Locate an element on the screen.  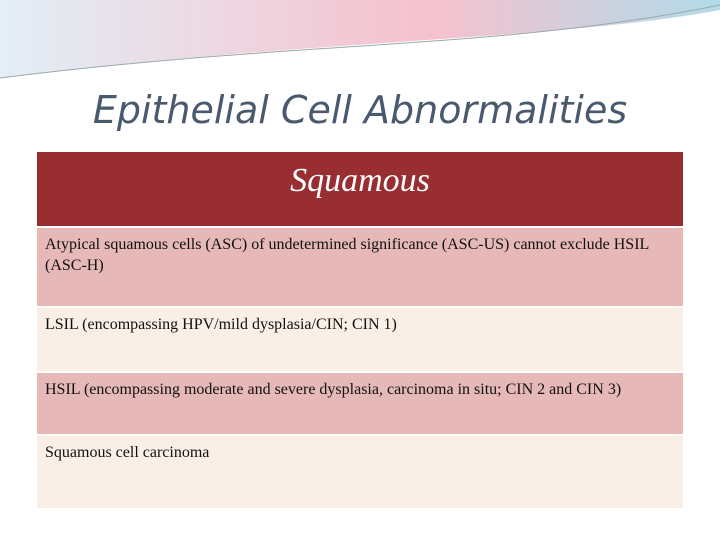
slide-title: Epithelial Cell Abnormalities is located at coordinates (360, 110).